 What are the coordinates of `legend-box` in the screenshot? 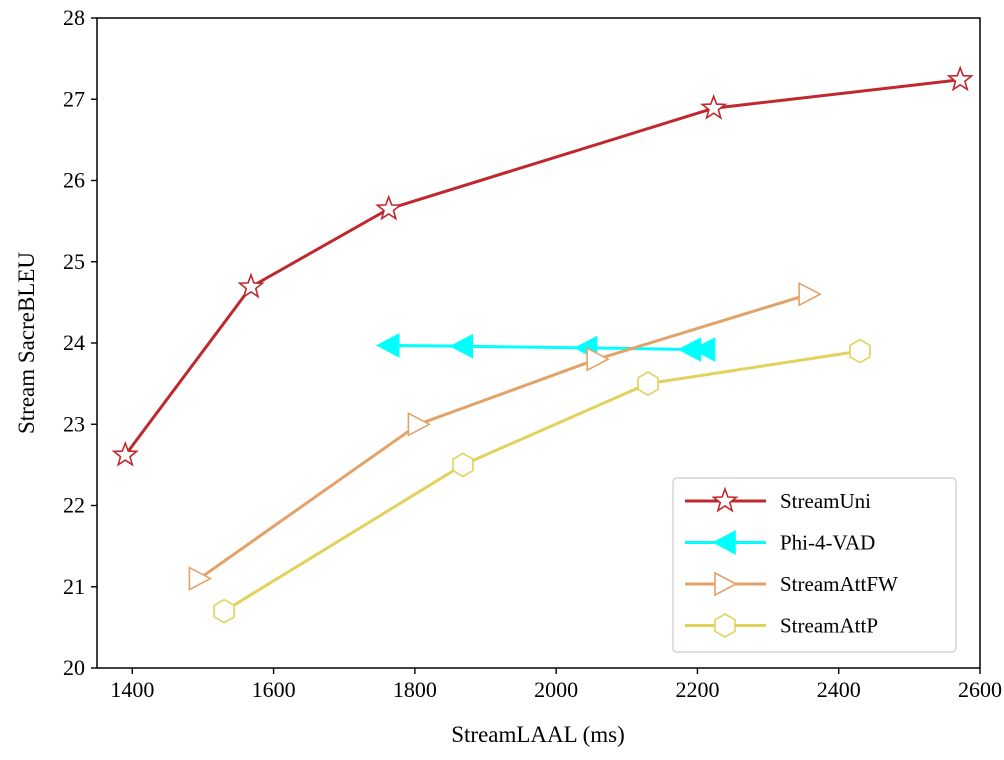 It's located at (814, 565).